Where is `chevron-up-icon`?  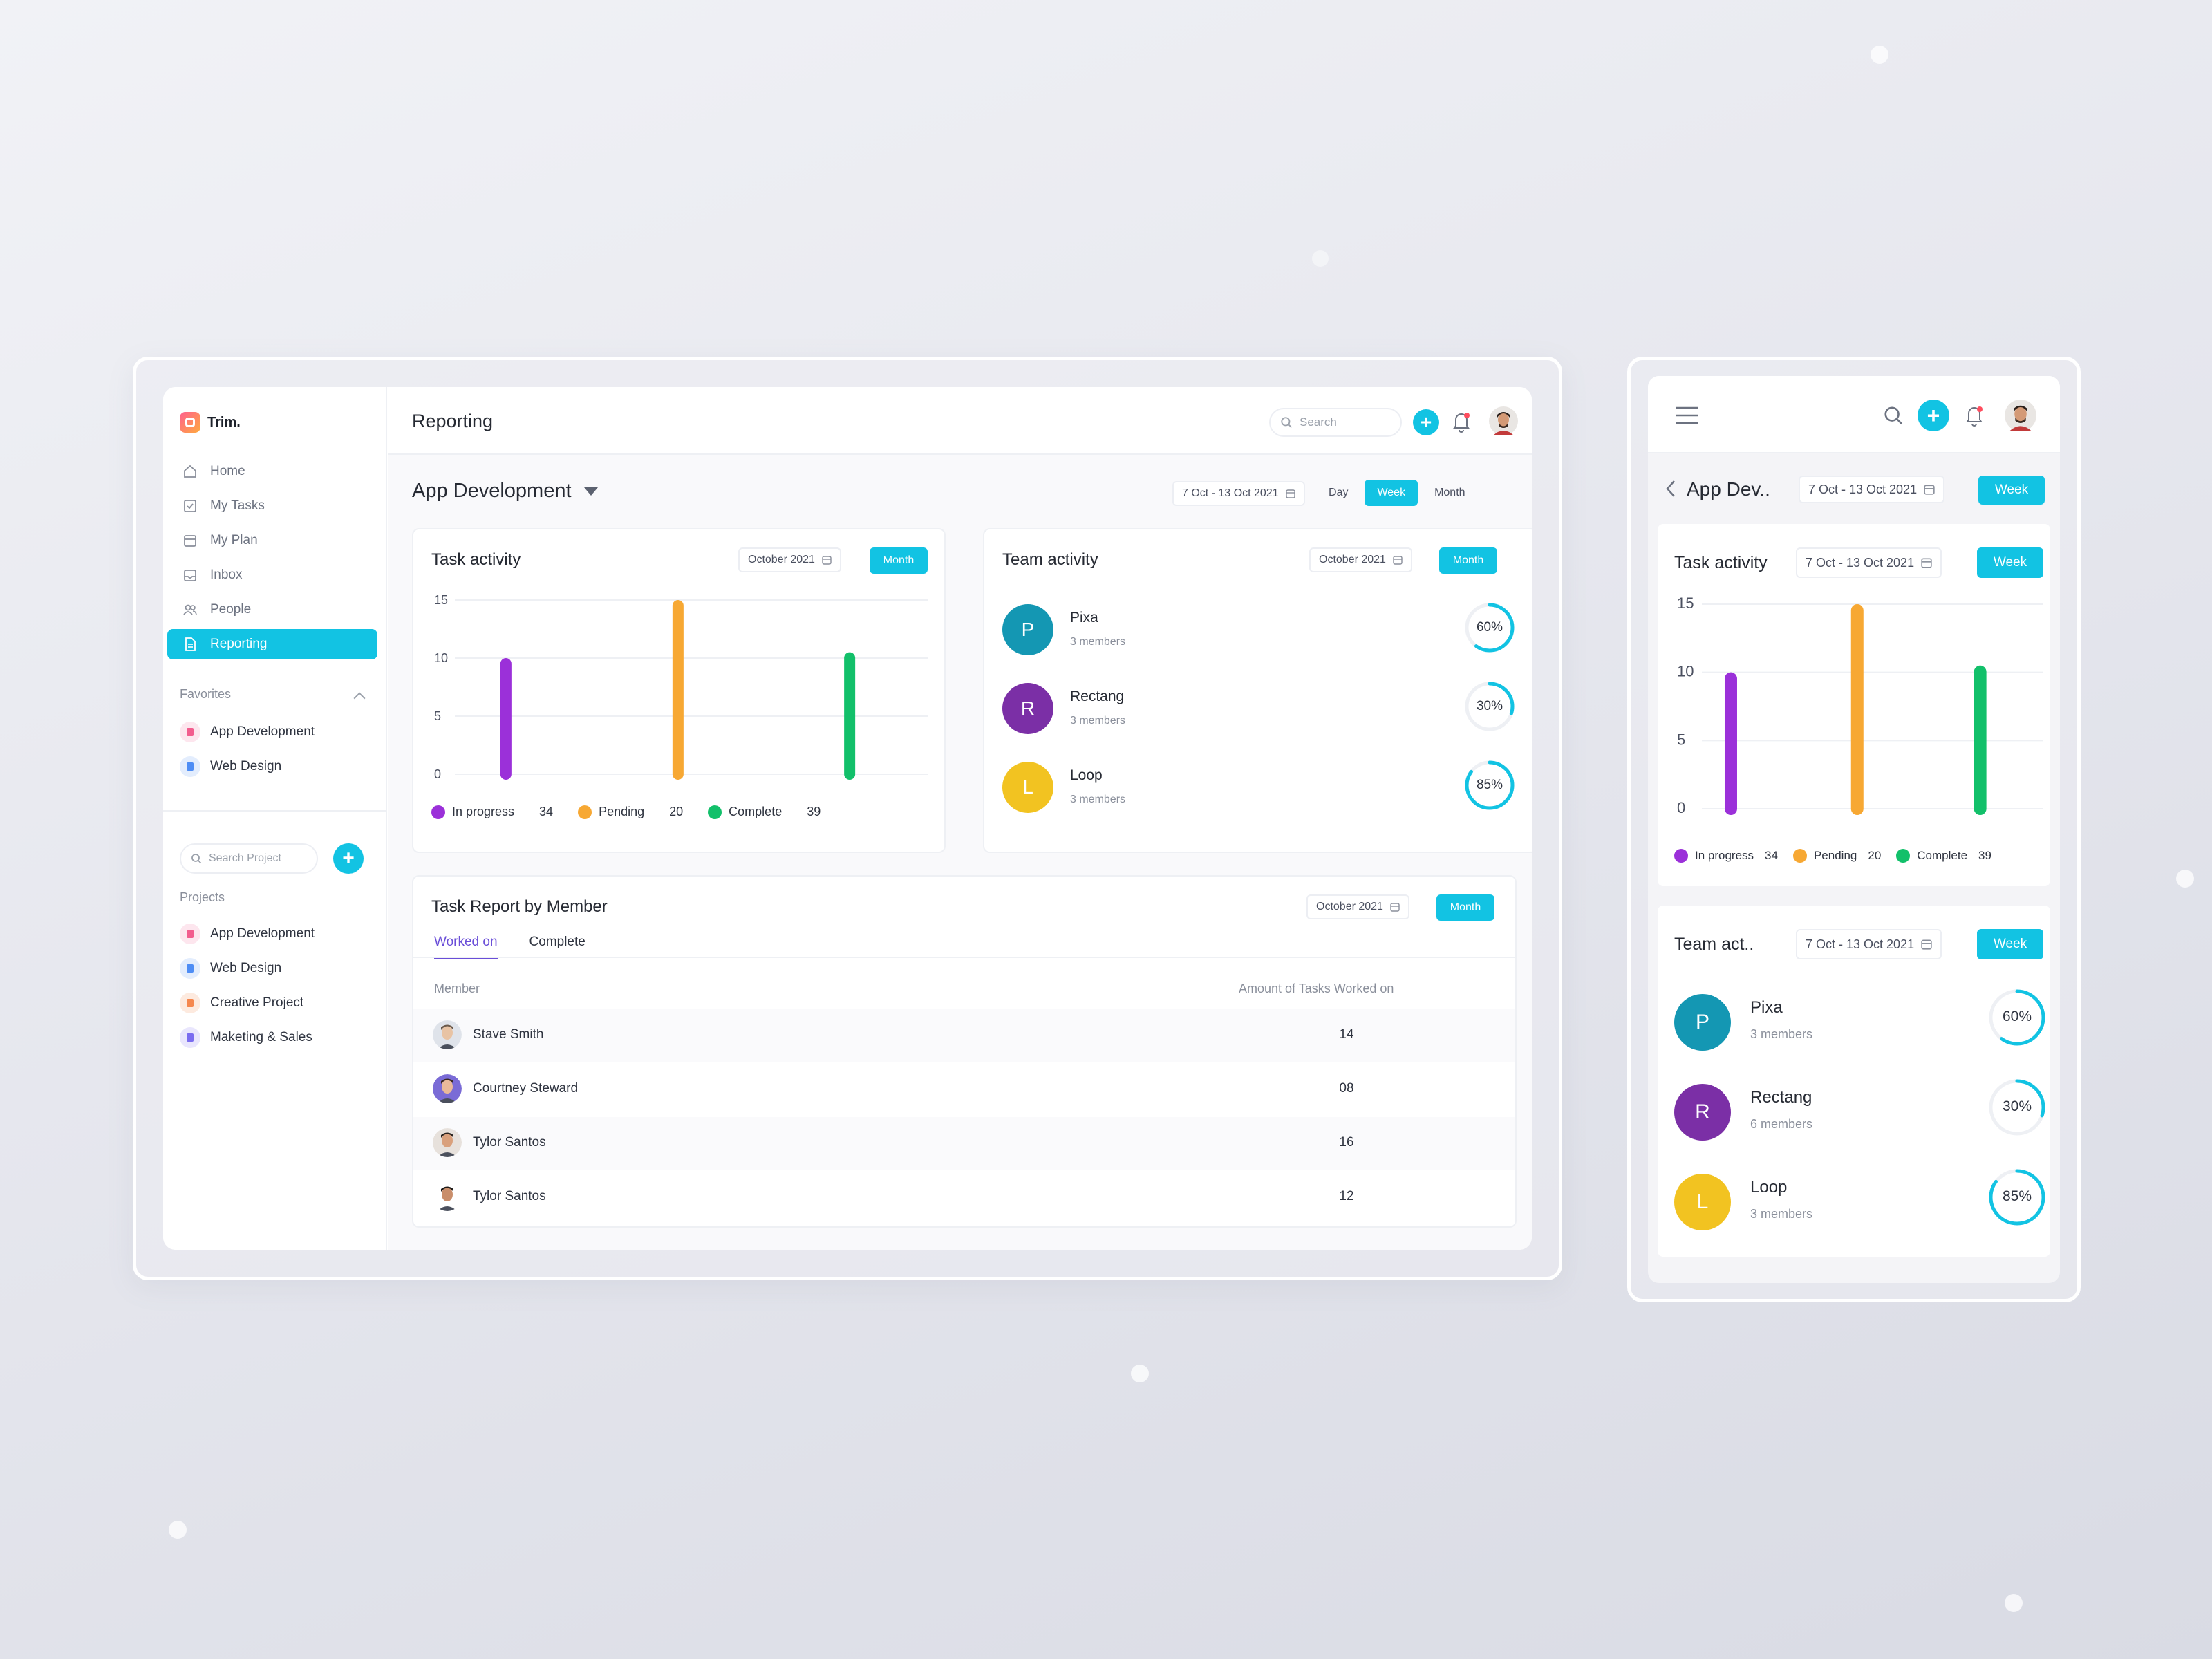
chevron-up-icon is located at coordinates (359, 698).